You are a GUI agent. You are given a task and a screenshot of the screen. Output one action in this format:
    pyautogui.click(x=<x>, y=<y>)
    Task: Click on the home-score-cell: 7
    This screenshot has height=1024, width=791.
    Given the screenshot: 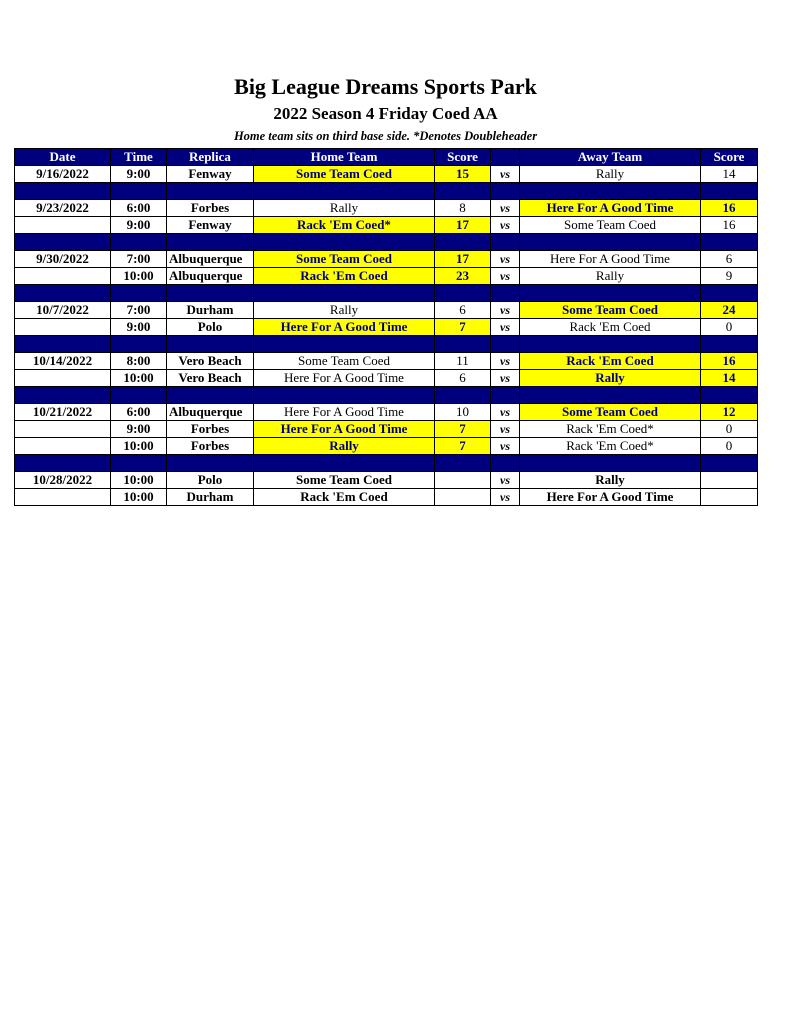 What is the action you would take?
    pyautogui.click(x=462, y=429)
    